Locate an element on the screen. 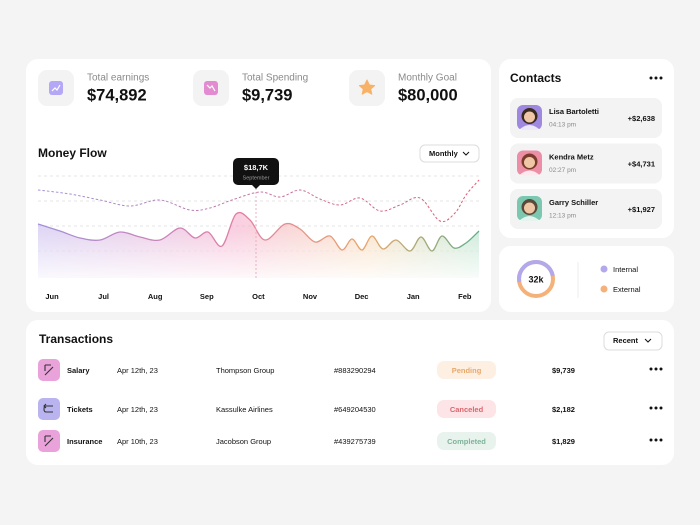  tooltip-label: September is located at coordinates (256, 178).